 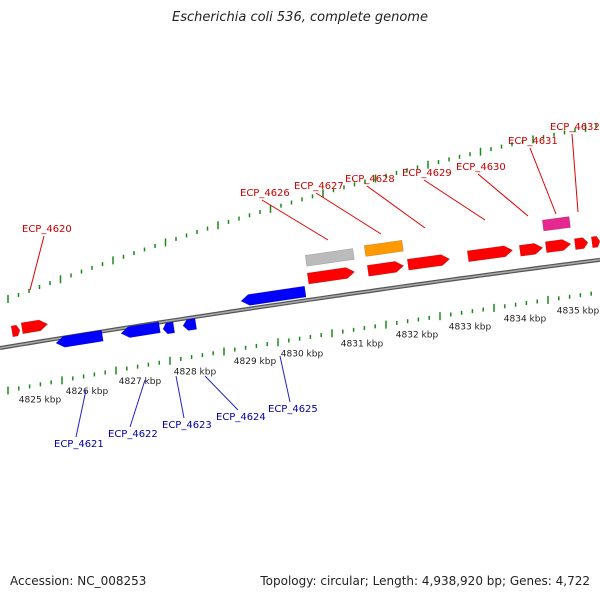 What do you see at coordinates (533, 141) in the screenshot?
I see `forward-gene-label: ECP_4631` at bounding box center [533, 141].